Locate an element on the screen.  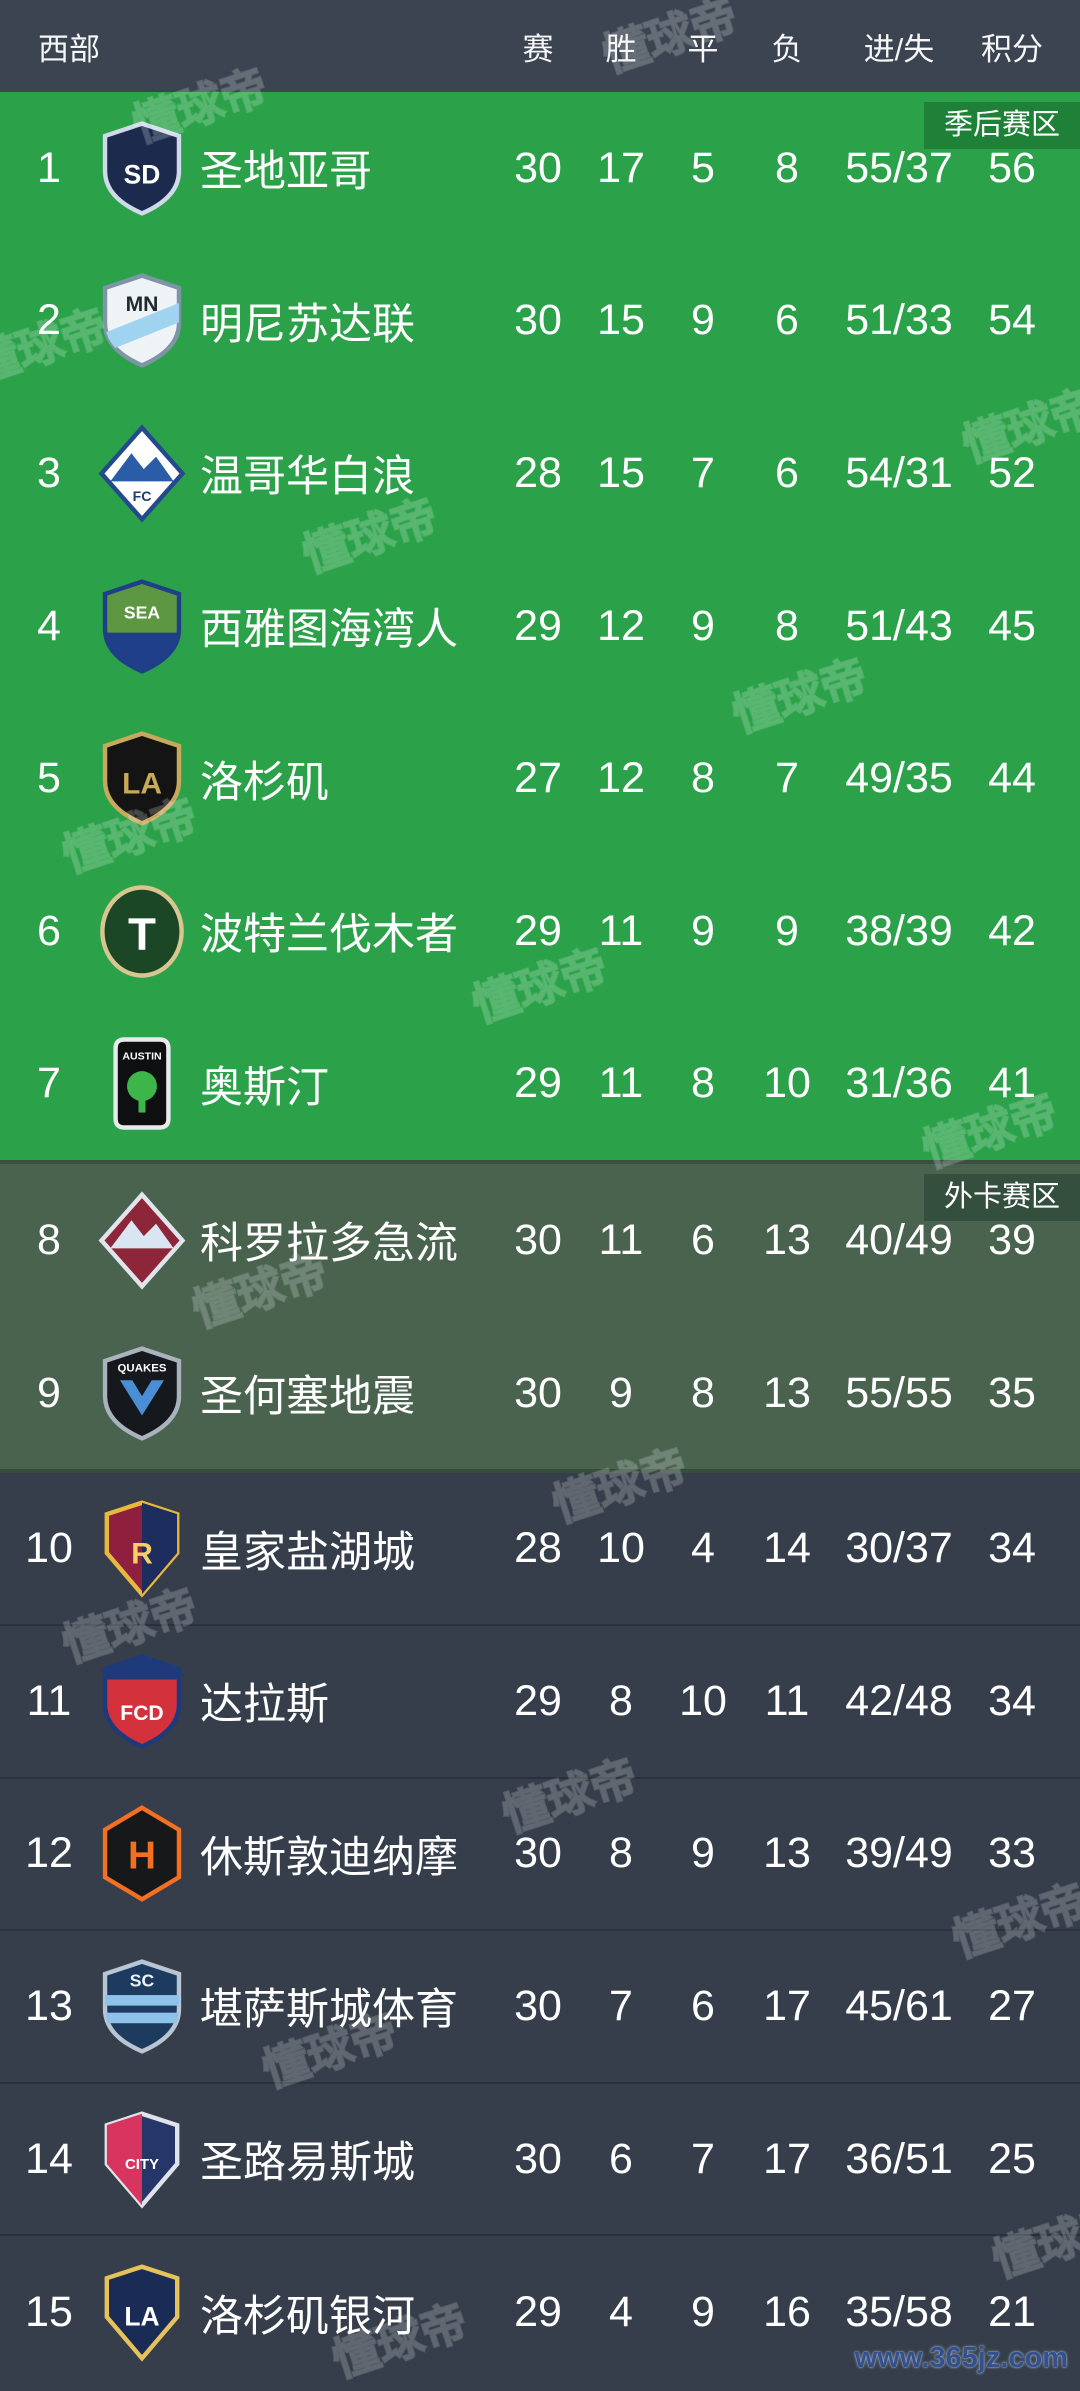
stat-losses: 9 is located at coordinates (787, 930).